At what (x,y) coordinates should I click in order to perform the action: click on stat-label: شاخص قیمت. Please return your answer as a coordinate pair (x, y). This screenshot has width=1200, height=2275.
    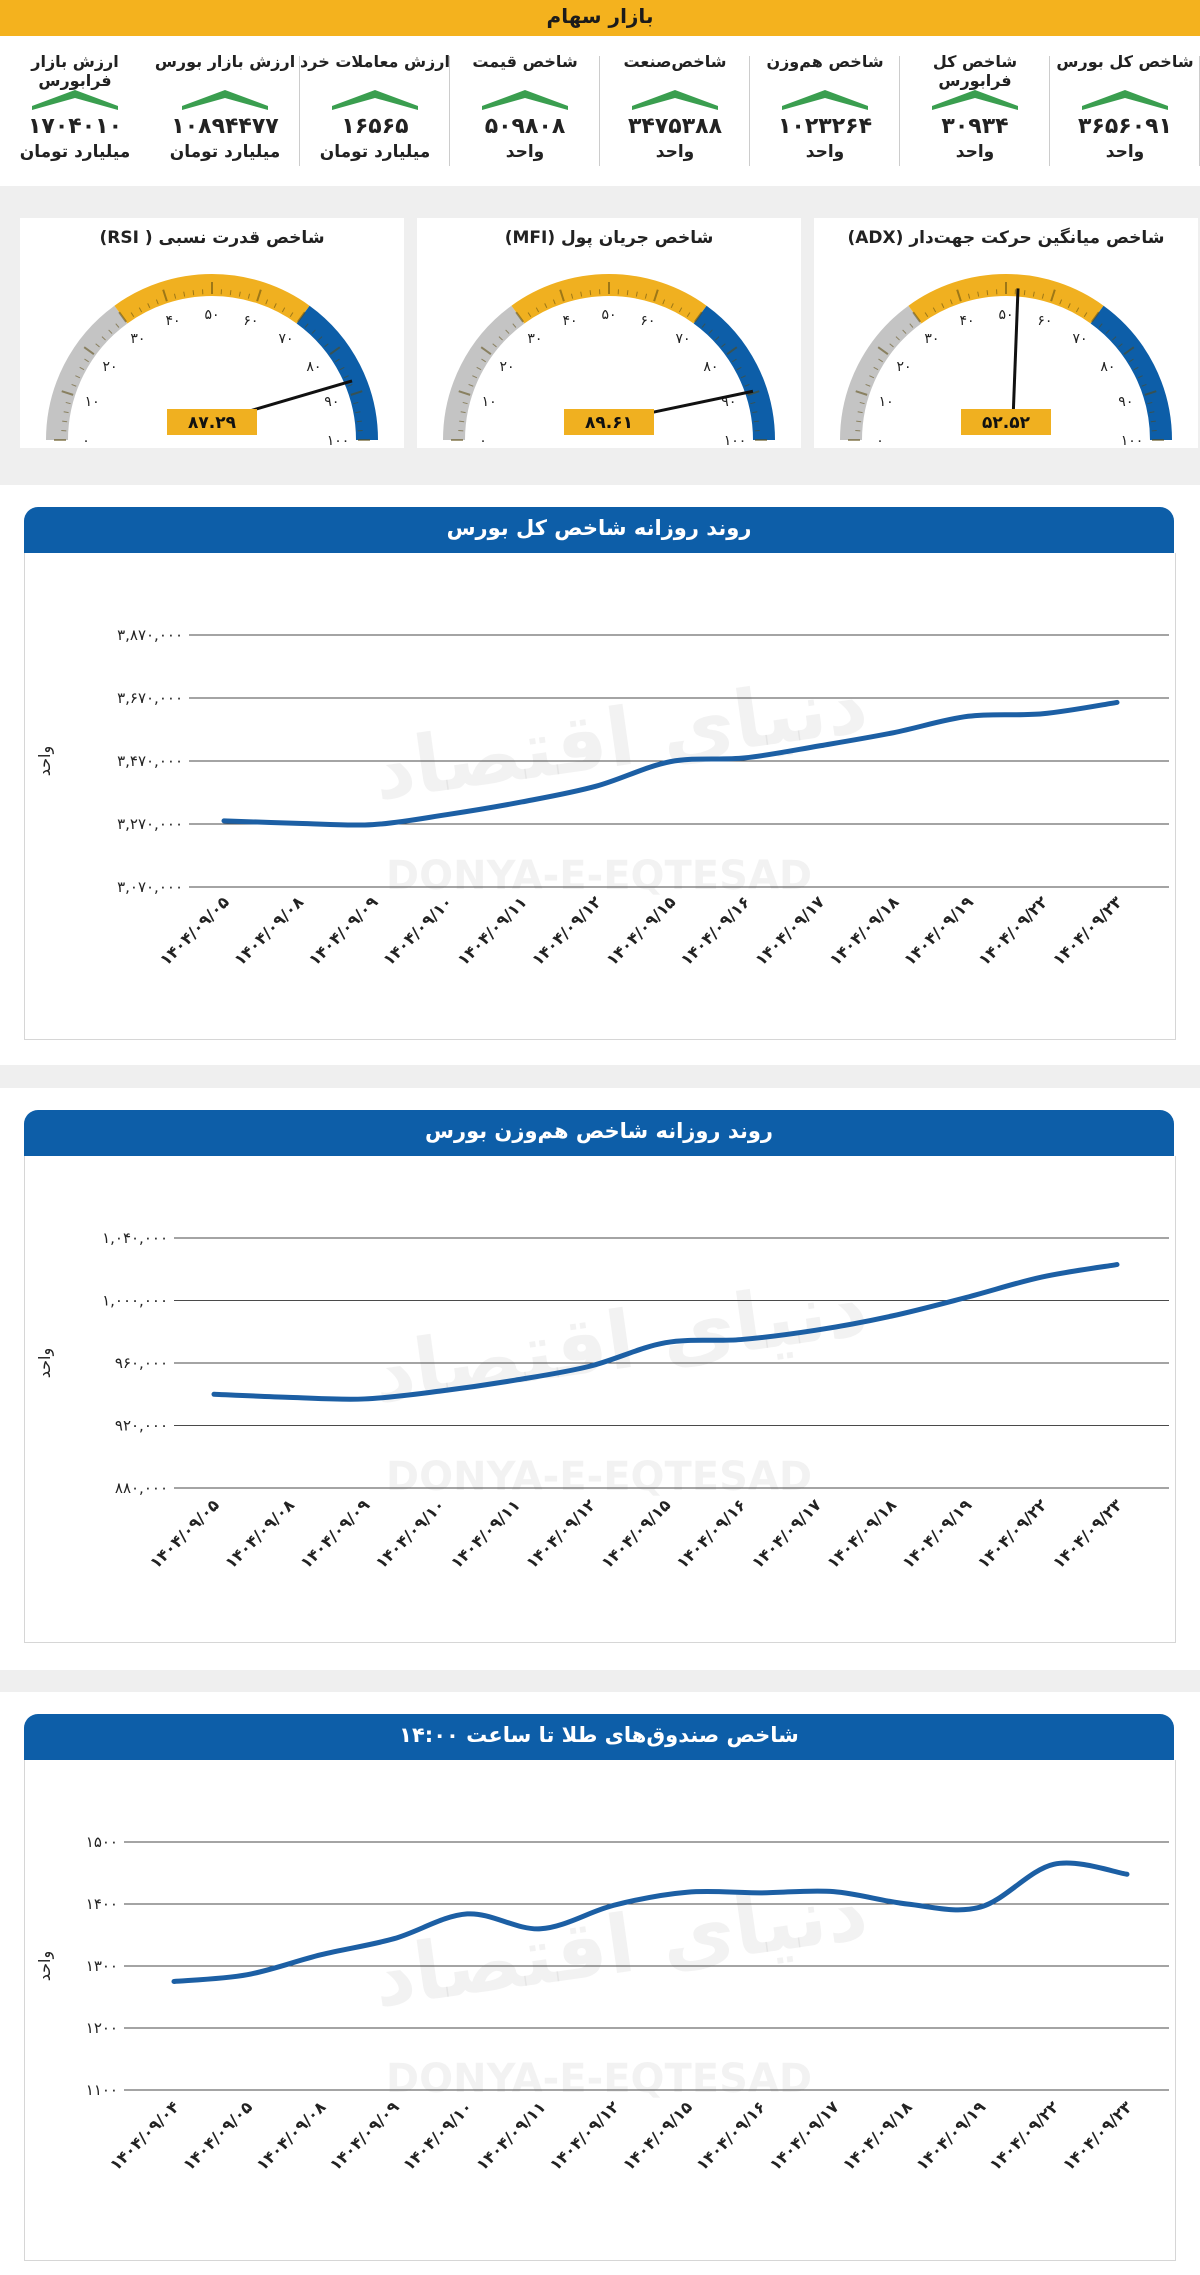
    Looking at the image, I should click on (525, 61).